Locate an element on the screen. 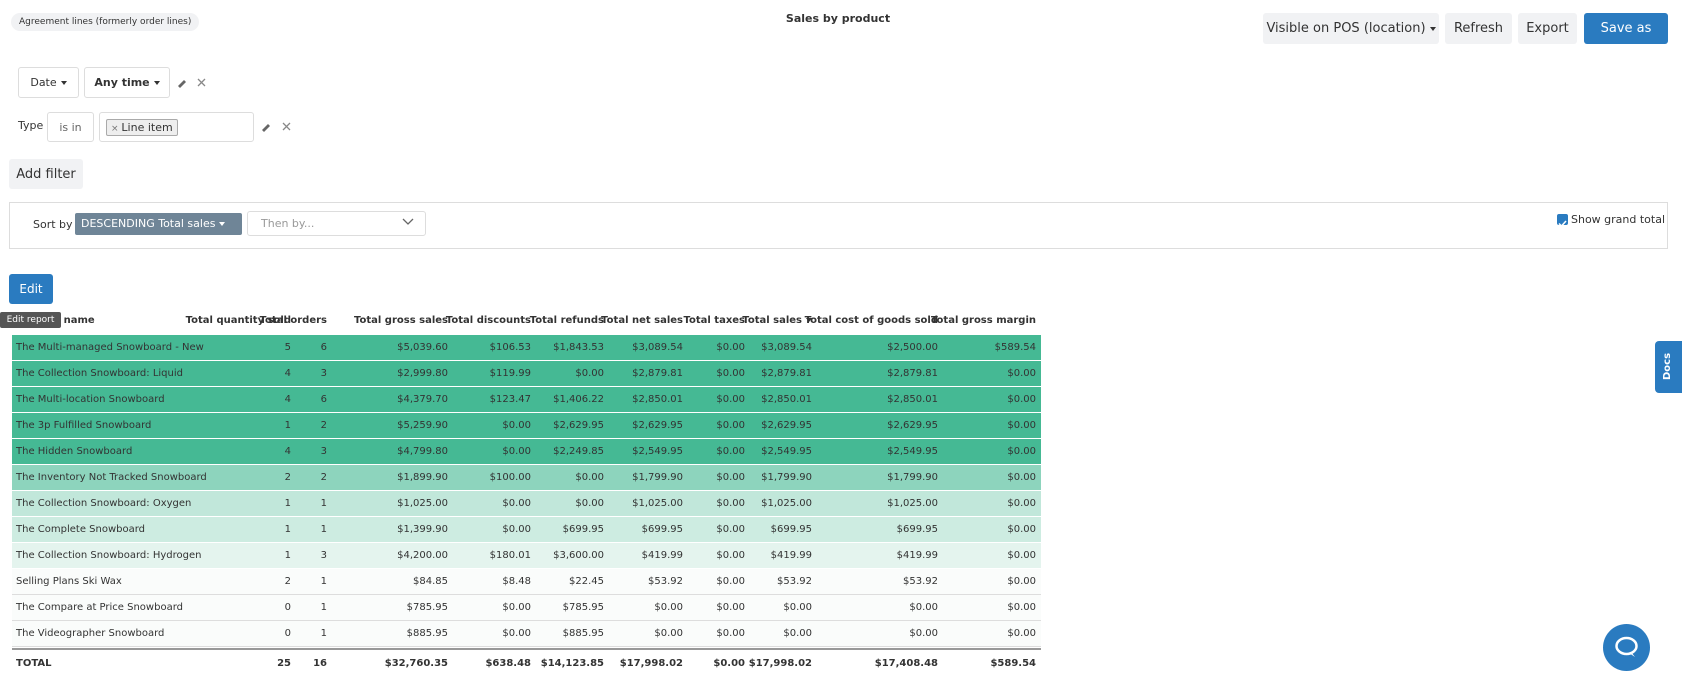  table-cell: 3 is located at coordinates (323, 555).